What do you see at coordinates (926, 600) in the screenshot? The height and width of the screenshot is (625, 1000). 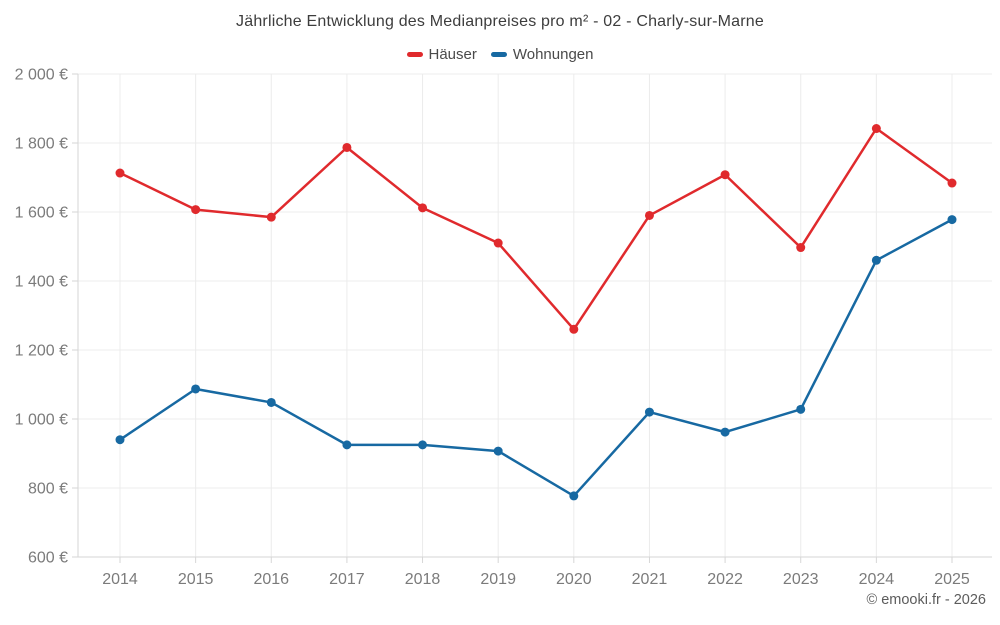 I see `copyright-text: © emooki.fr - 2026` at bounding box center [926, 600].